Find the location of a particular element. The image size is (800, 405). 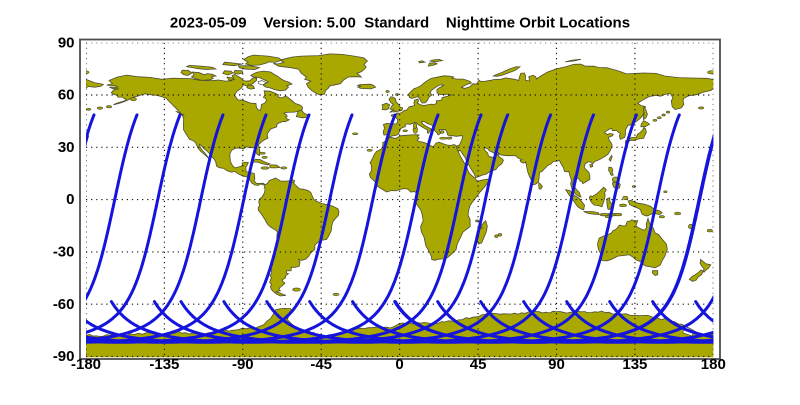

svg-text: -30 is located at coordinates (64, 252).